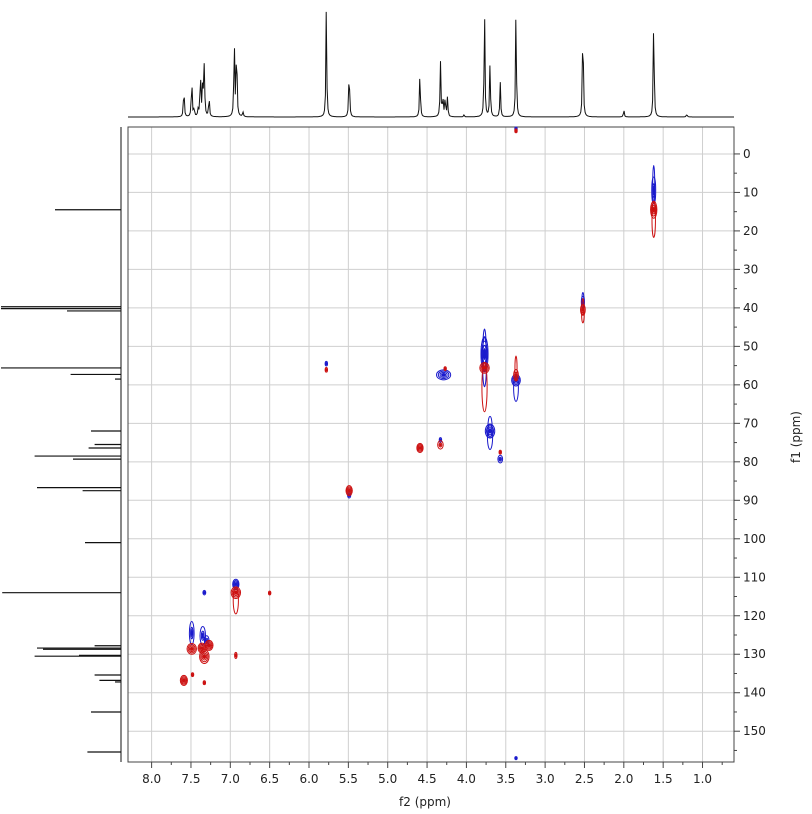 Image resolution: width=812 pixels, height=814 pixels. Describe the element at coordinates (747, 154) in the screenshot. I see `y-tick-label: 0` at that location.